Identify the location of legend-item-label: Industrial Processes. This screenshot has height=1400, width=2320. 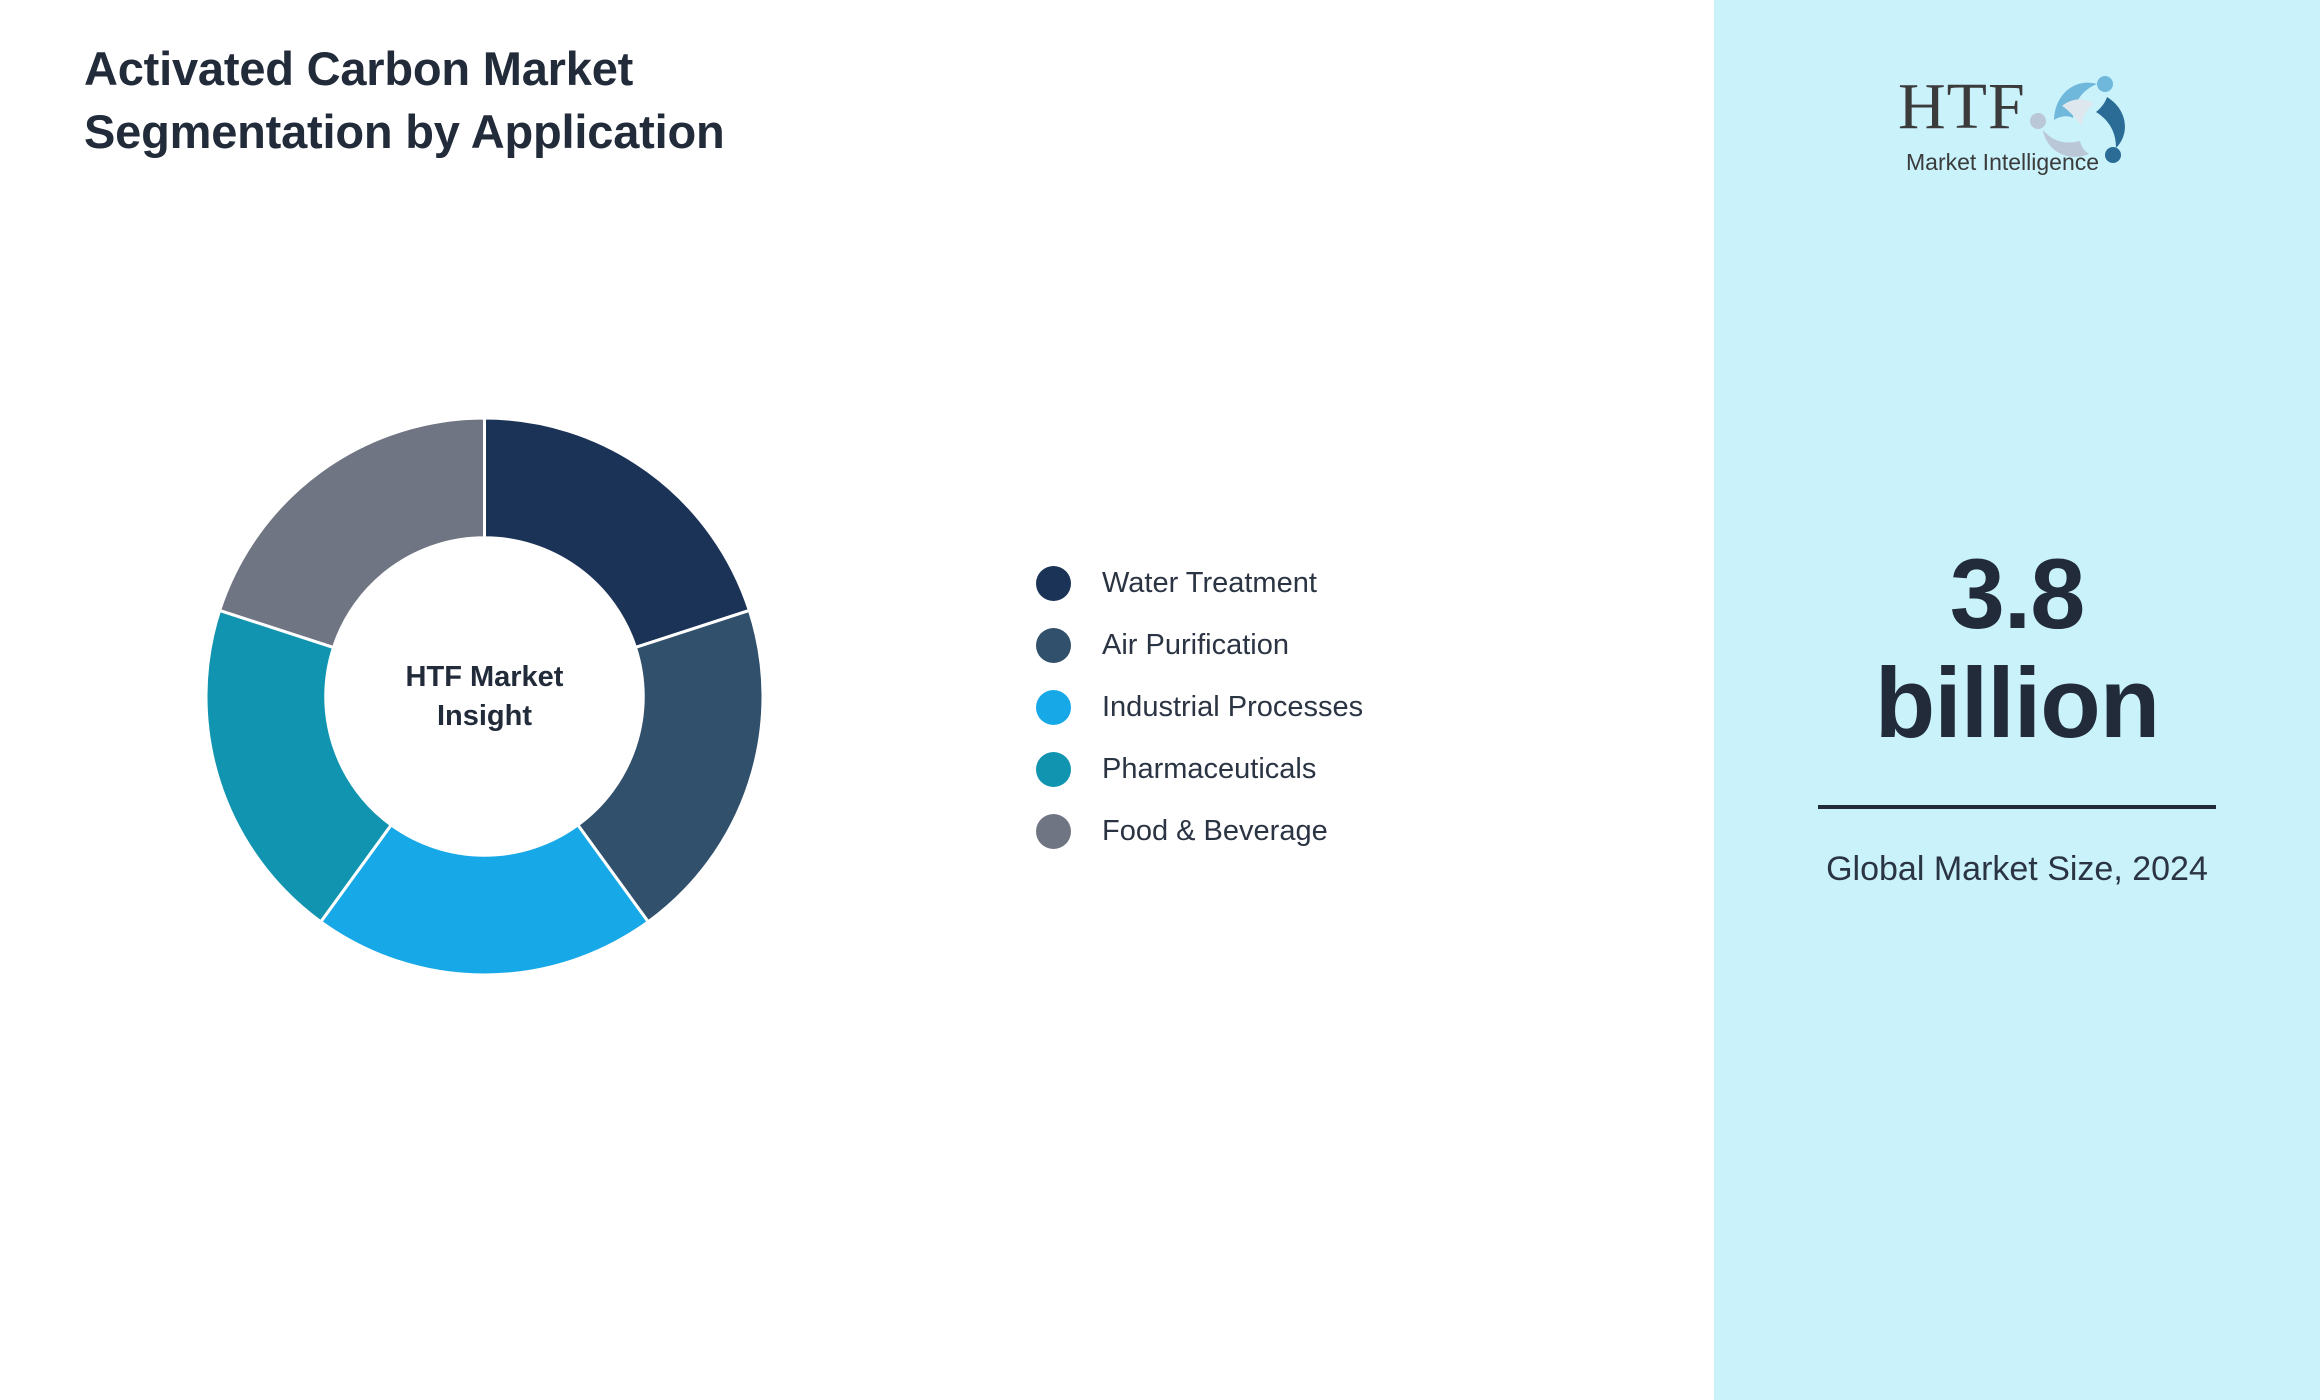
(1233, 706).